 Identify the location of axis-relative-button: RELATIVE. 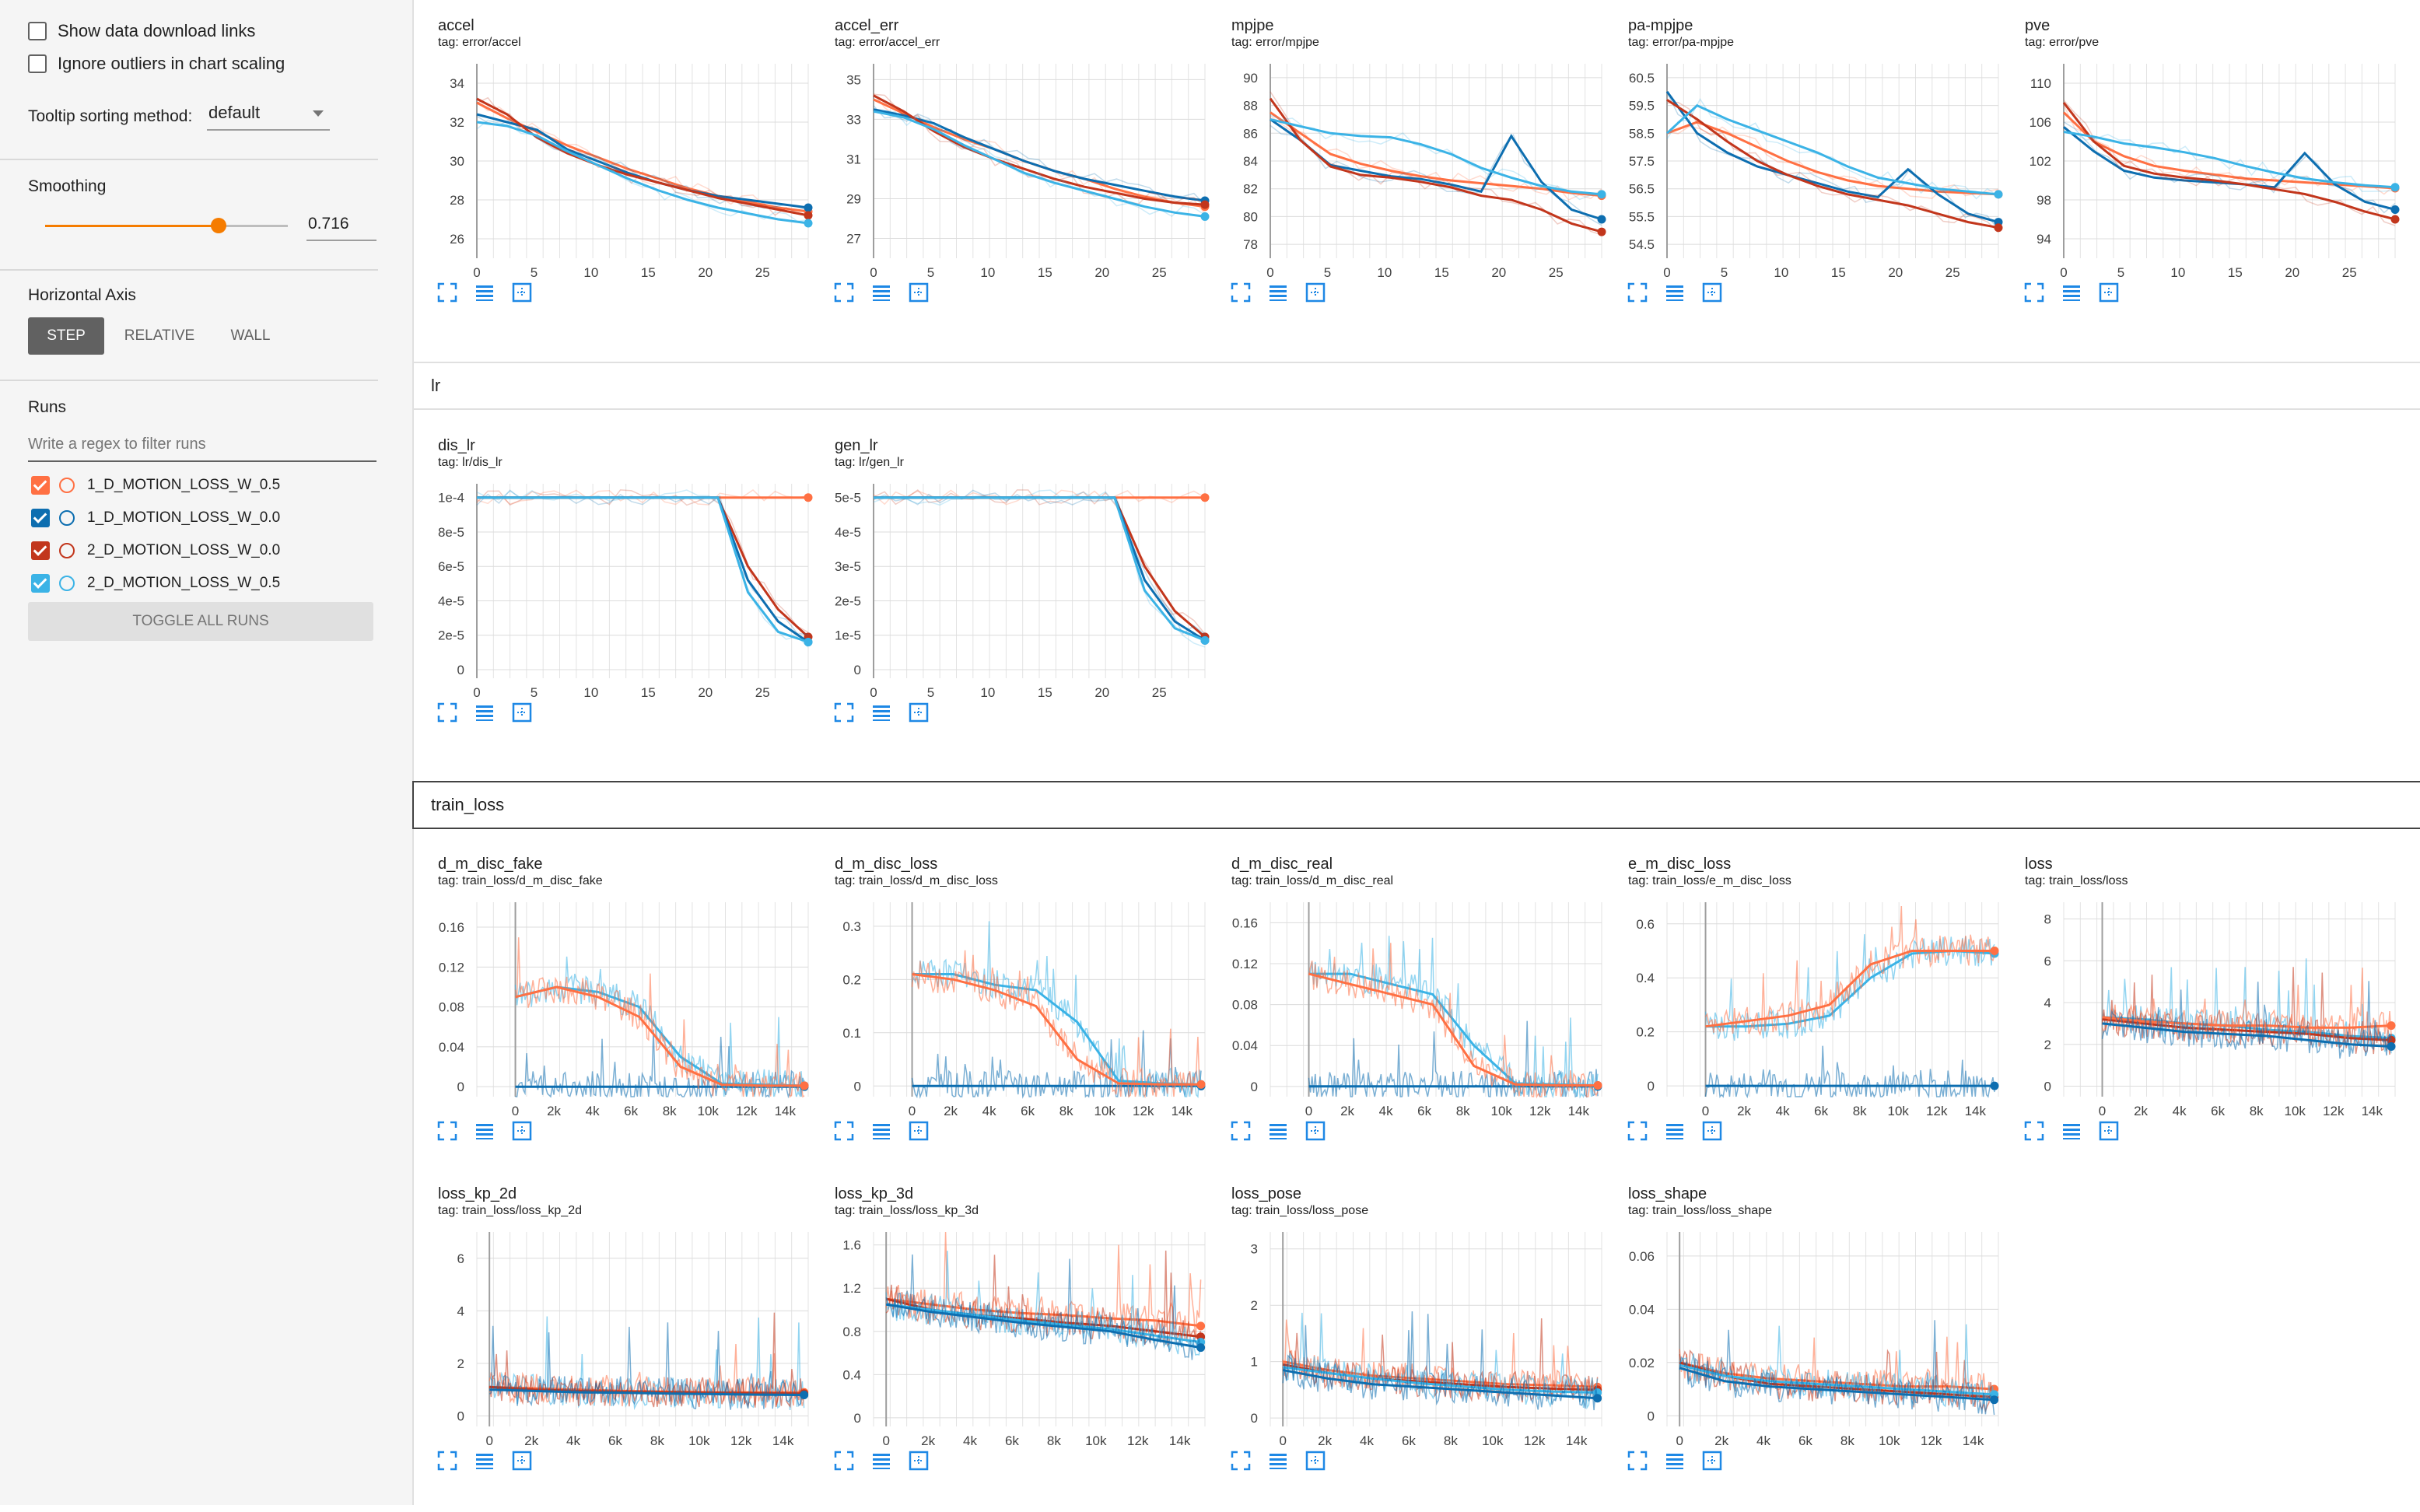
(160, 336).